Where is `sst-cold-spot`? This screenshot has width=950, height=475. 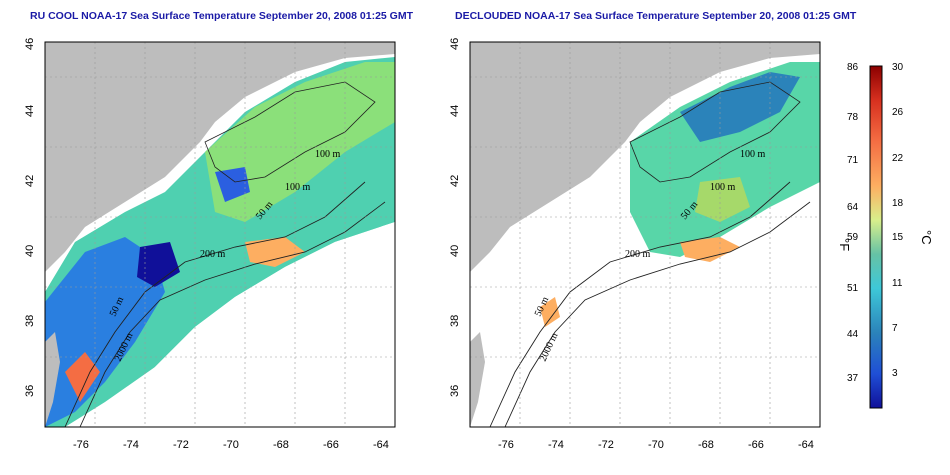
sst-cold-spot is located at coordinates (158, 264).